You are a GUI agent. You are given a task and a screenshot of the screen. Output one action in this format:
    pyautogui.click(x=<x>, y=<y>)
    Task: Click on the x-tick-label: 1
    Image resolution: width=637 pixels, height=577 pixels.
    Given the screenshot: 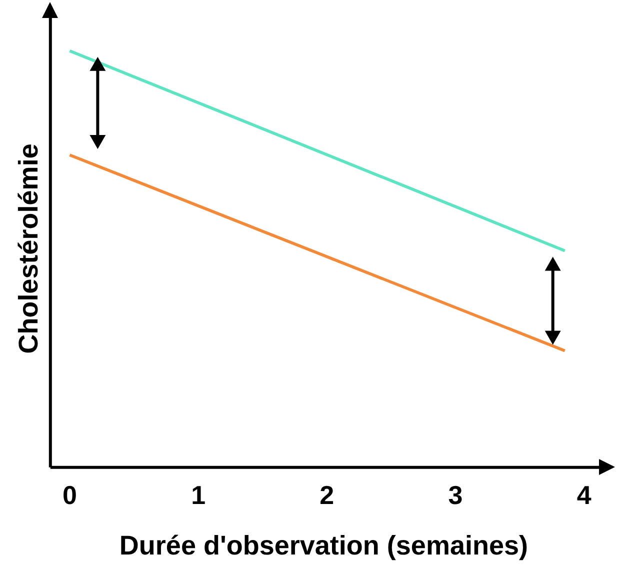 What is the action you would take?
    pyautogui.click(x=198, y=495)
    